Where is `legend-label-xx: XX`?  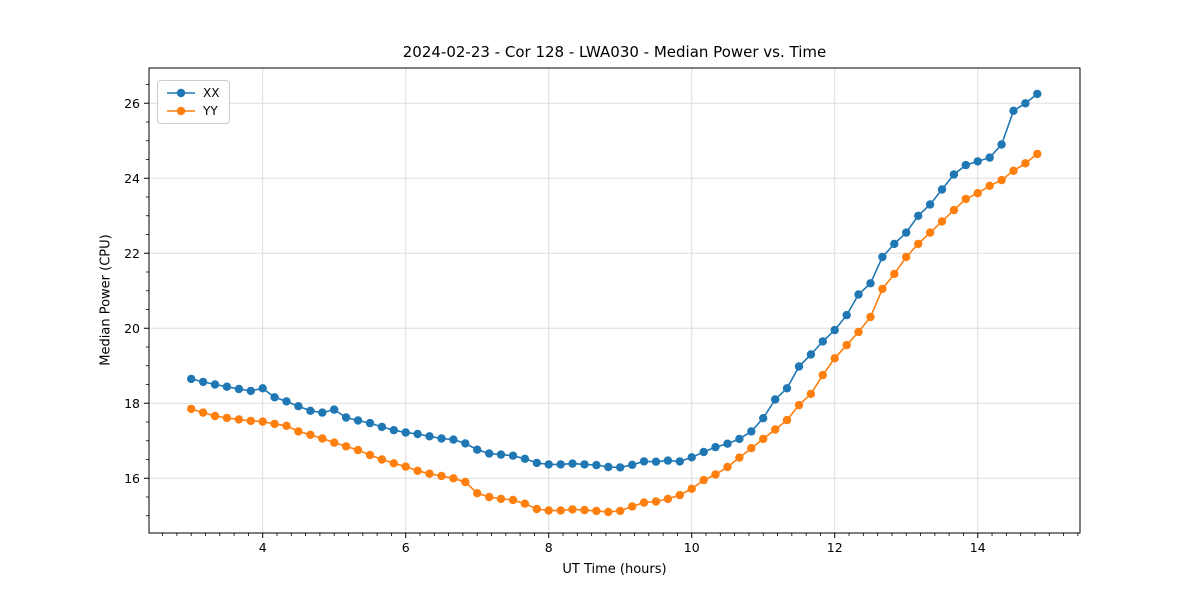 legend-label-xx: XX is located at coordinates (211, 93).